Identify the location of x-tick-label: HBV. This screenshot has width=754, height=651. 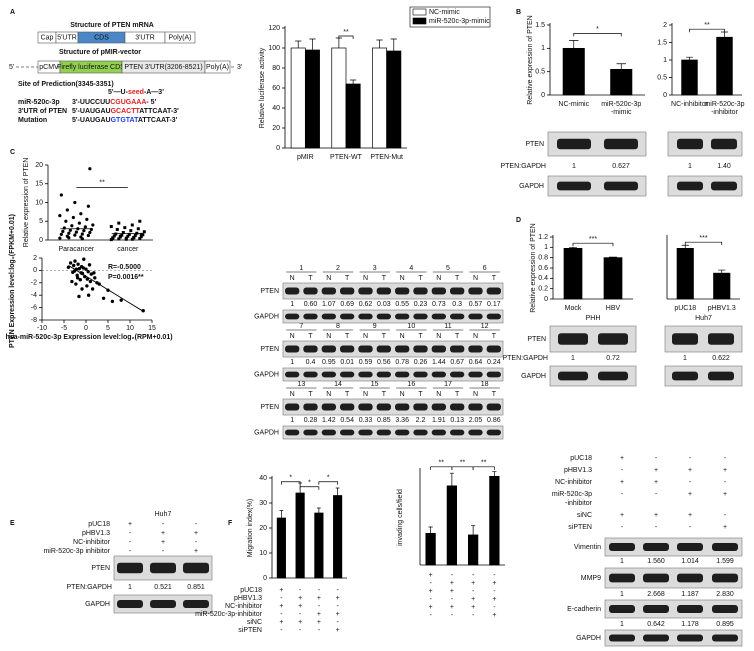
(613, 308).